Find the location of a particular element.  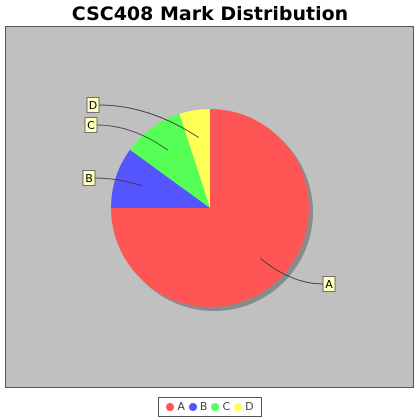

pie-label-text: D is located at coordinates (93, 105).